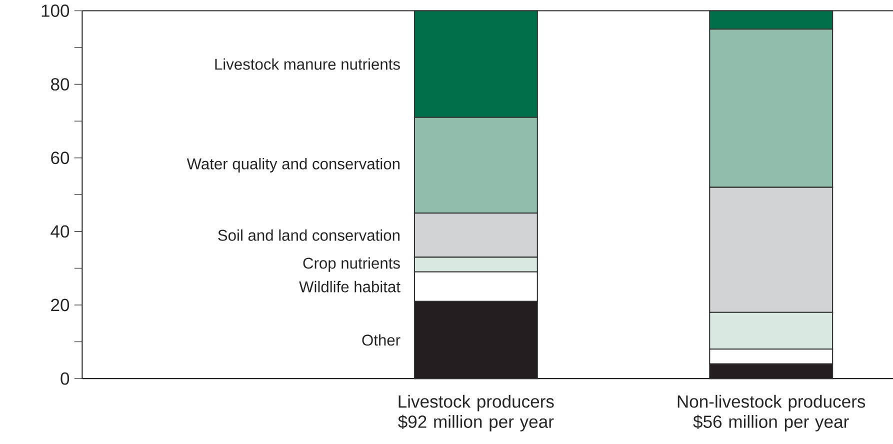 The image size is (893, 444). Describe the element at coordinates (351, 264) in the screenshot. I see `series-label: Crop nutrients` at that location.